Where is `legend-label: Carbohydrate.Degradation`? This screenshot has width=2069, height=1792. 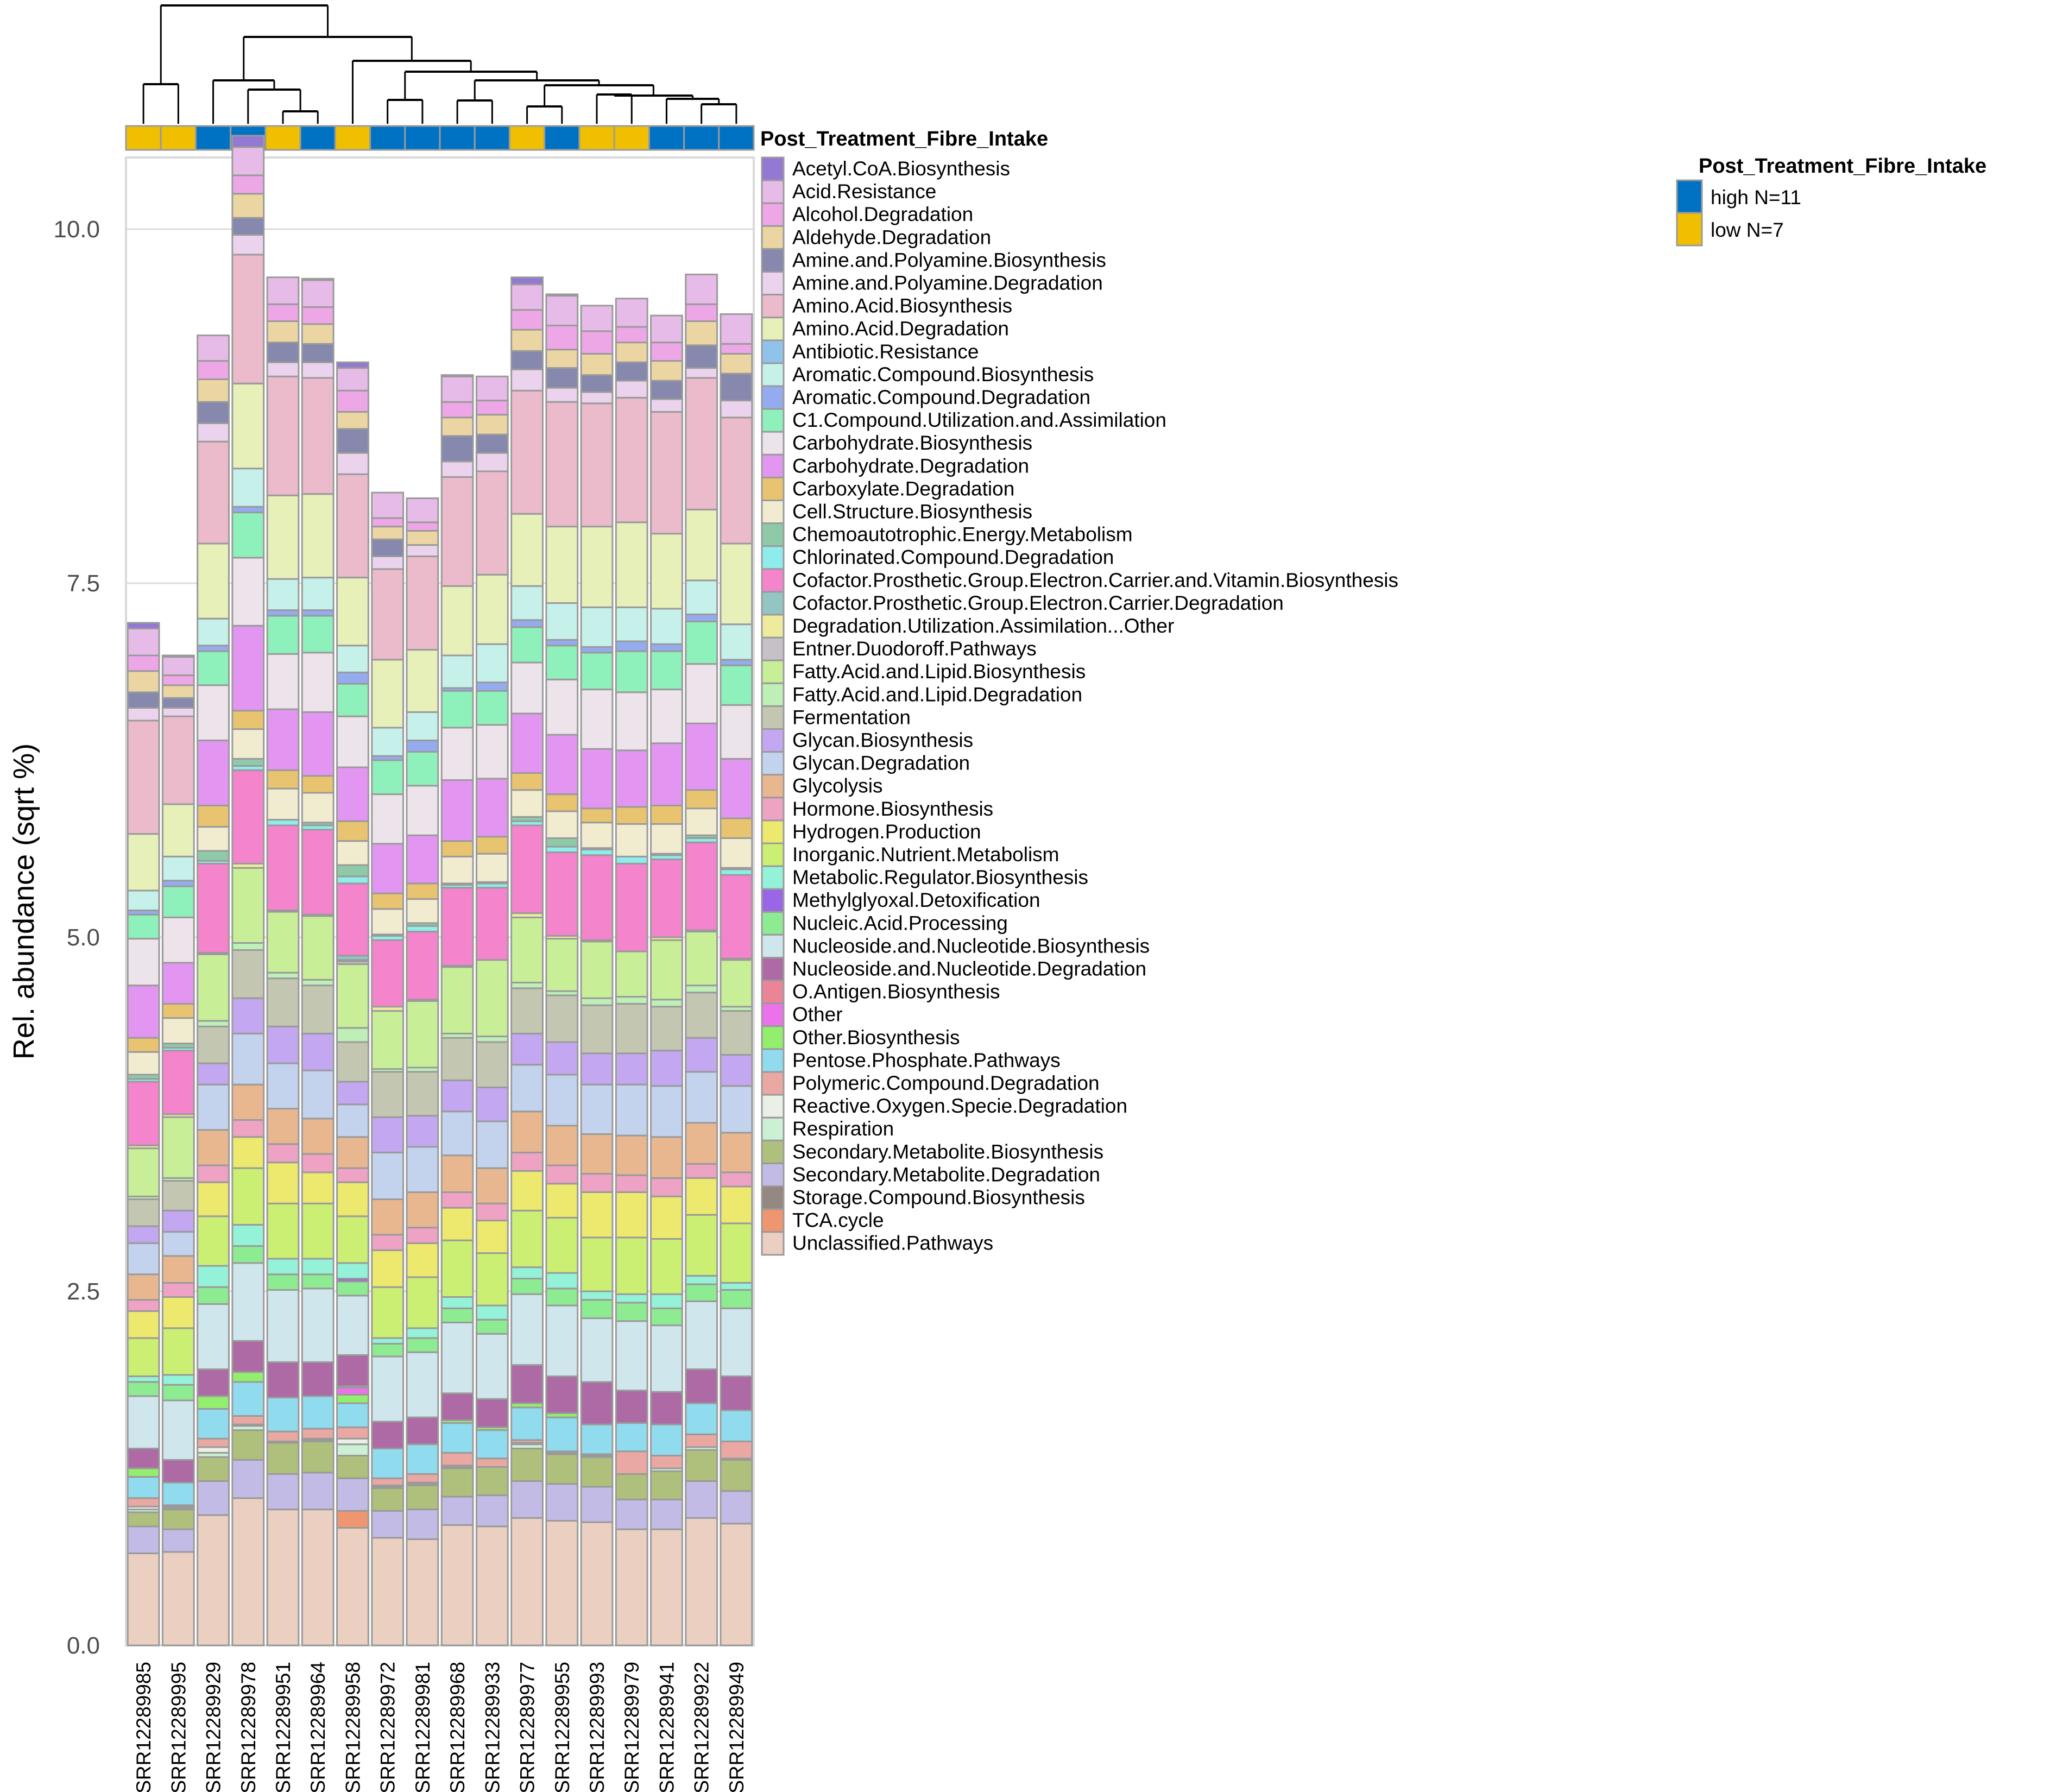
legend-label: Carbohydrate.Degradation is located at coordinates (910, 466).